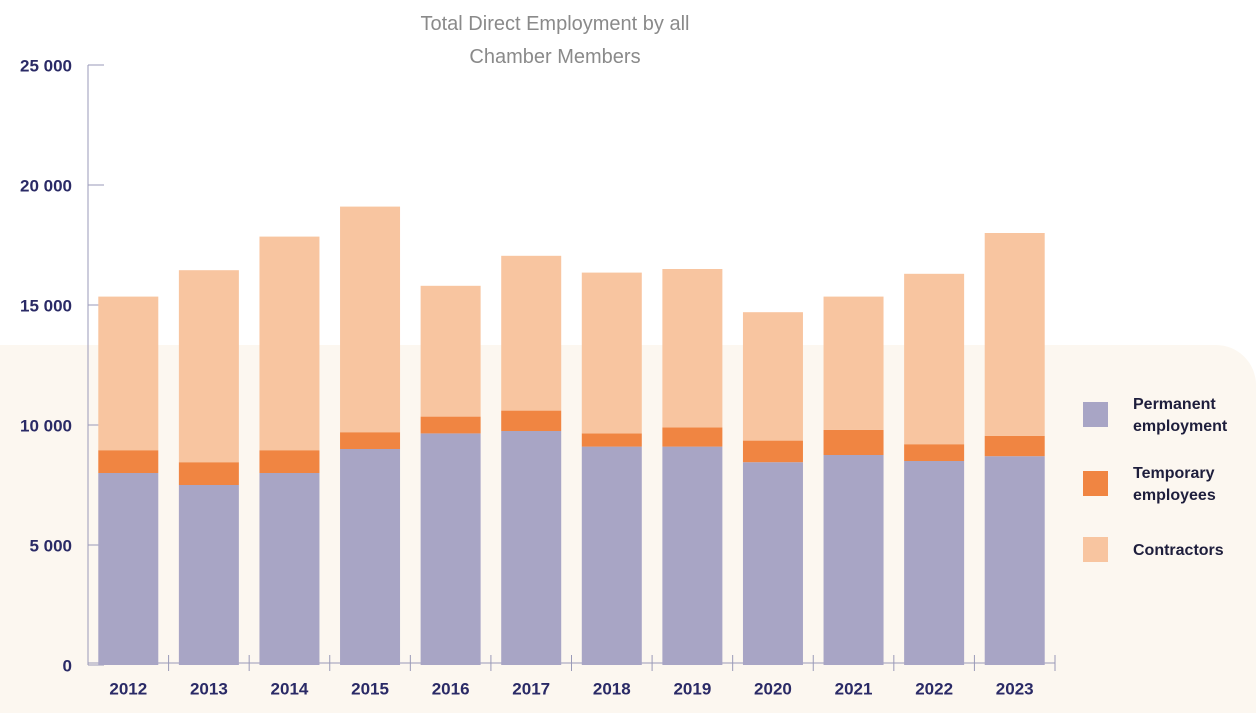 This screenshot has width=1256, height=713. I want to click on legend-label: Temporary employees, so click(1174, 484).